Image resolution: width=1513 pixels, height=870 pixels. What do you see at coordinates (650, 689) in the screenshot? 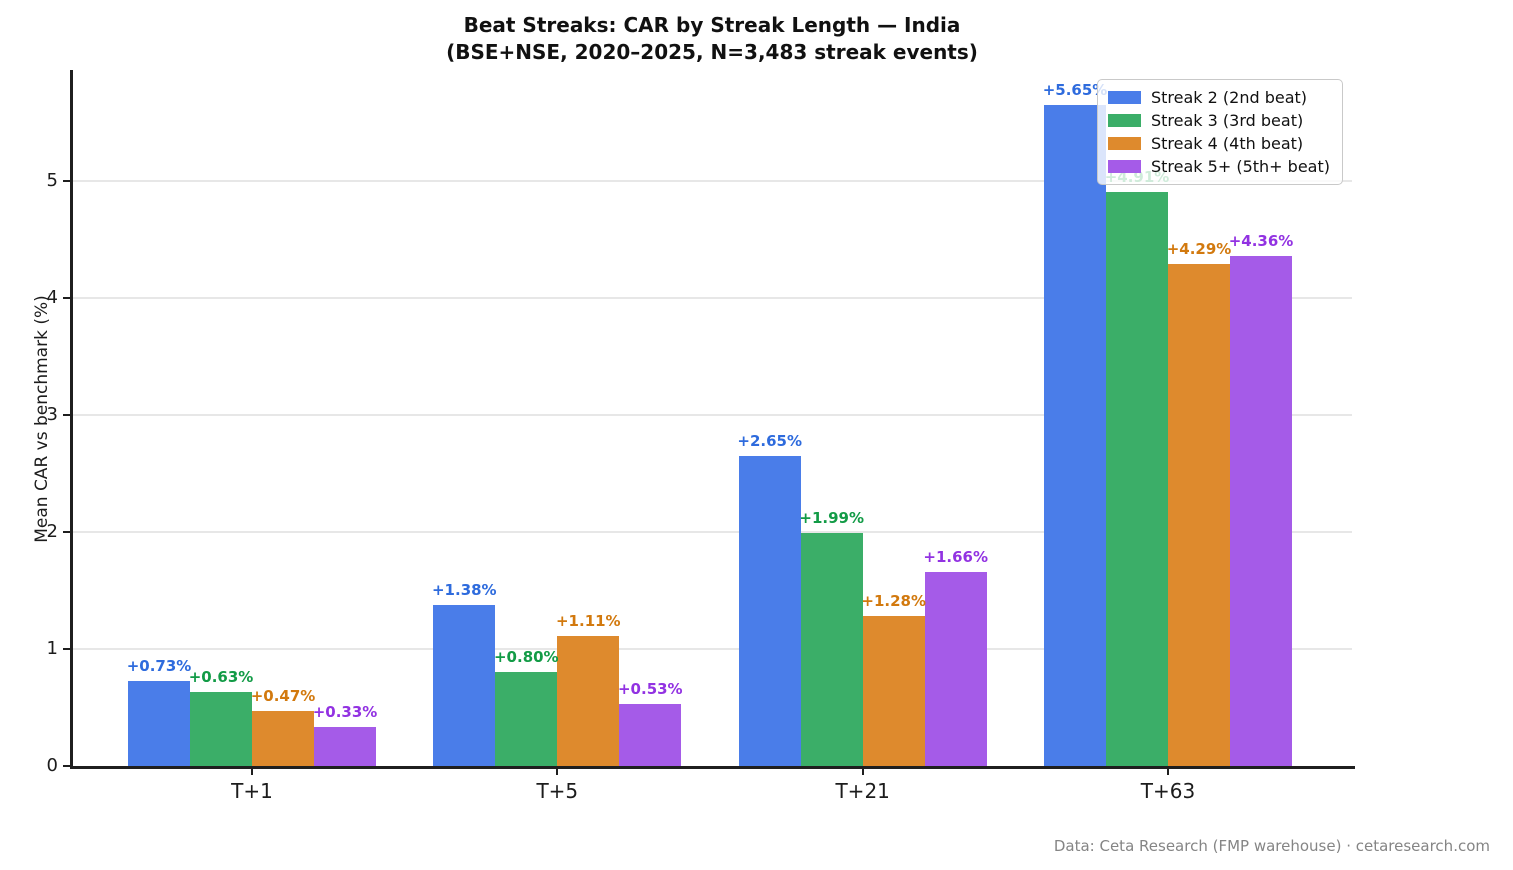
I see `value-label-streak-5+-5th+-beat-t+5: +0.53%` at bounding box center [650, 689].